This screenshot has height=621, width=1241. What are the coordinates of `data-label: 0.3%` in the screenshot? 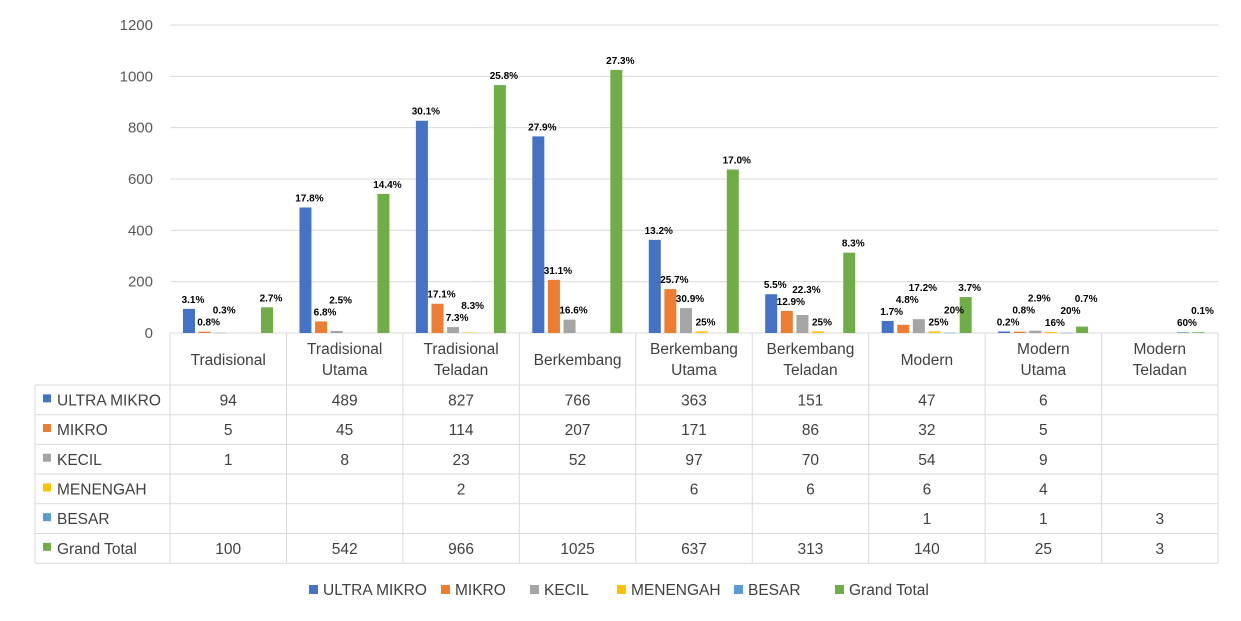 It's located at (224, 311).